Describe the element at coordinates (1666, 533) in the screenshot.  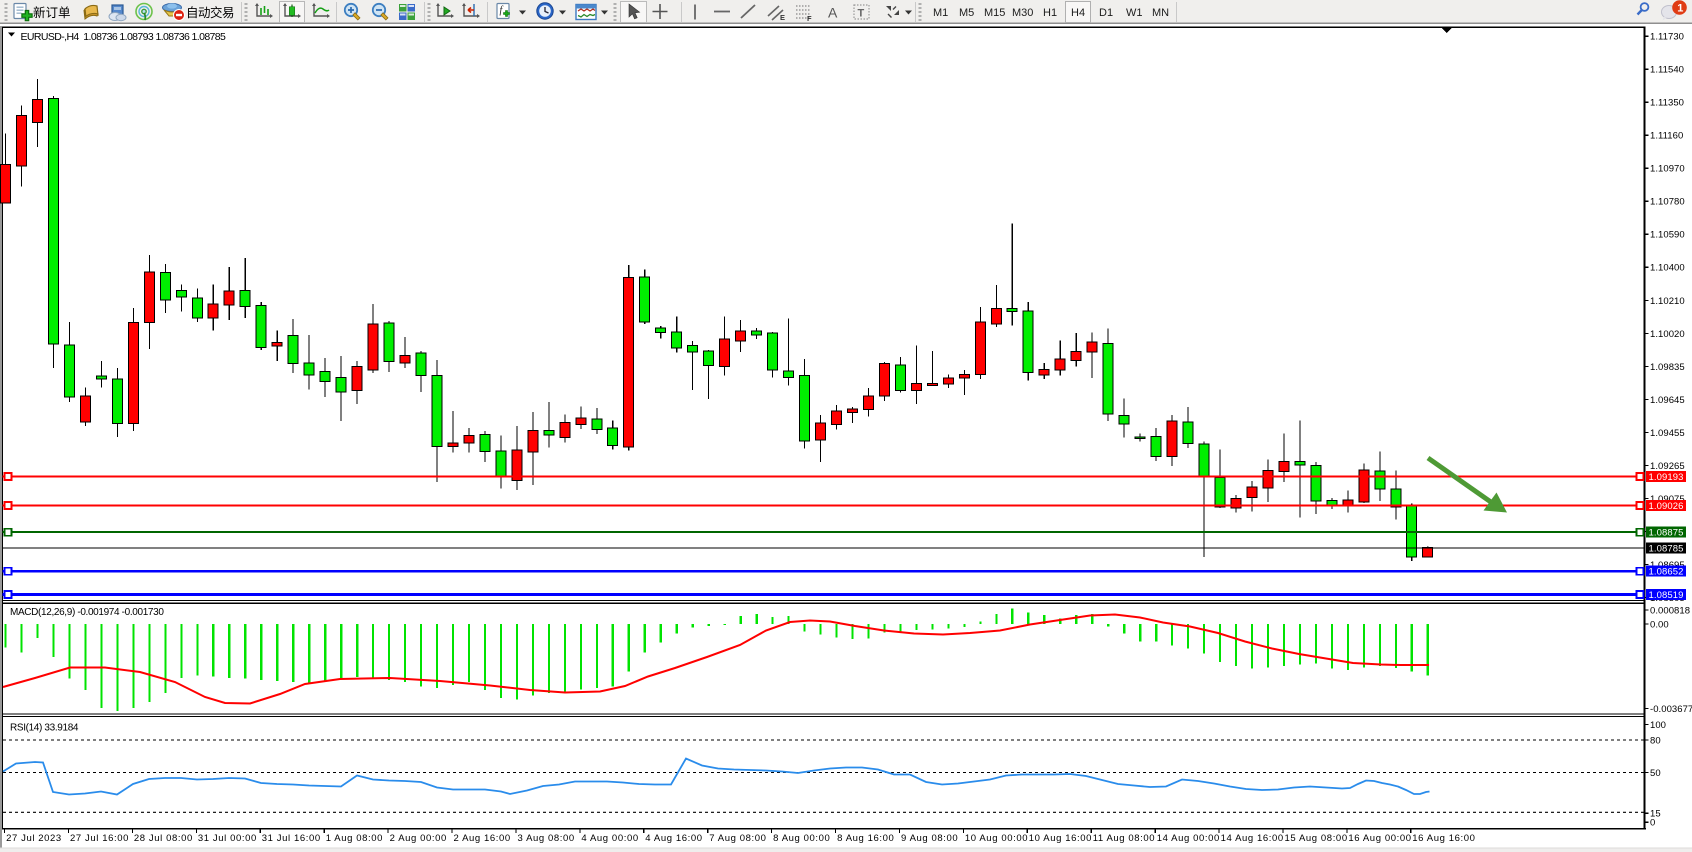
I see `svg-text: 1.08875` at that location.